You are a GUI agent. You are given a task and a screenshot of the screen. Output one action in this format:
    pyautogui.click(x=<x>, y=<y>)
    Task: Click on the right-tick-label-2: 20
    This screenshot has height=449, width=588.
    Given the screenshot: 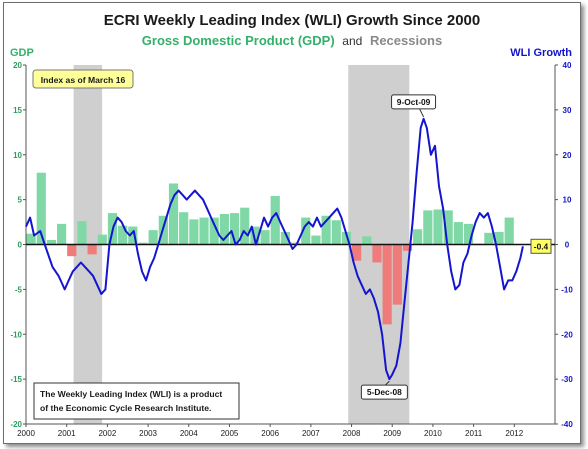 What is the action you would take?
    pyautogui.click(x=567, y=155)
    